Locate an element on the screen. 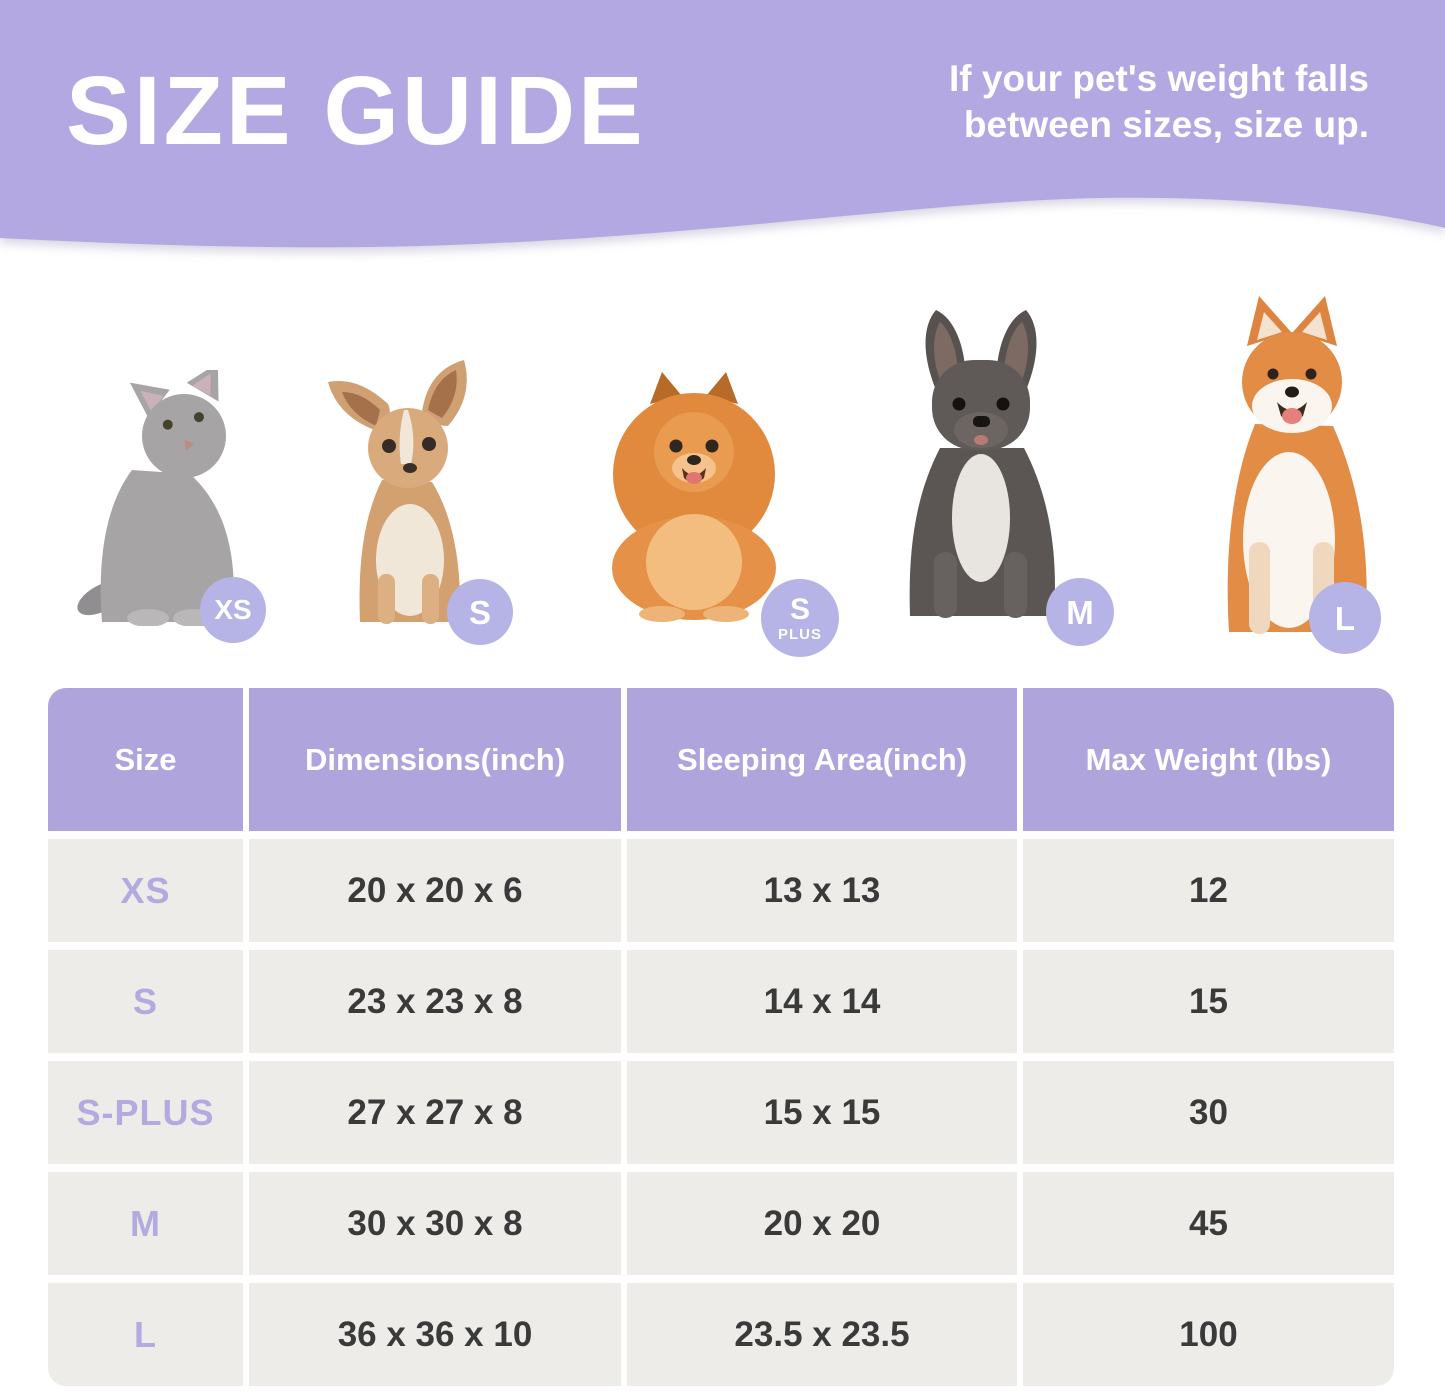 The width and height of the screenshot is (1445, 1397). size-badge-s-plus-main: S is located at coordinates (799, 609).